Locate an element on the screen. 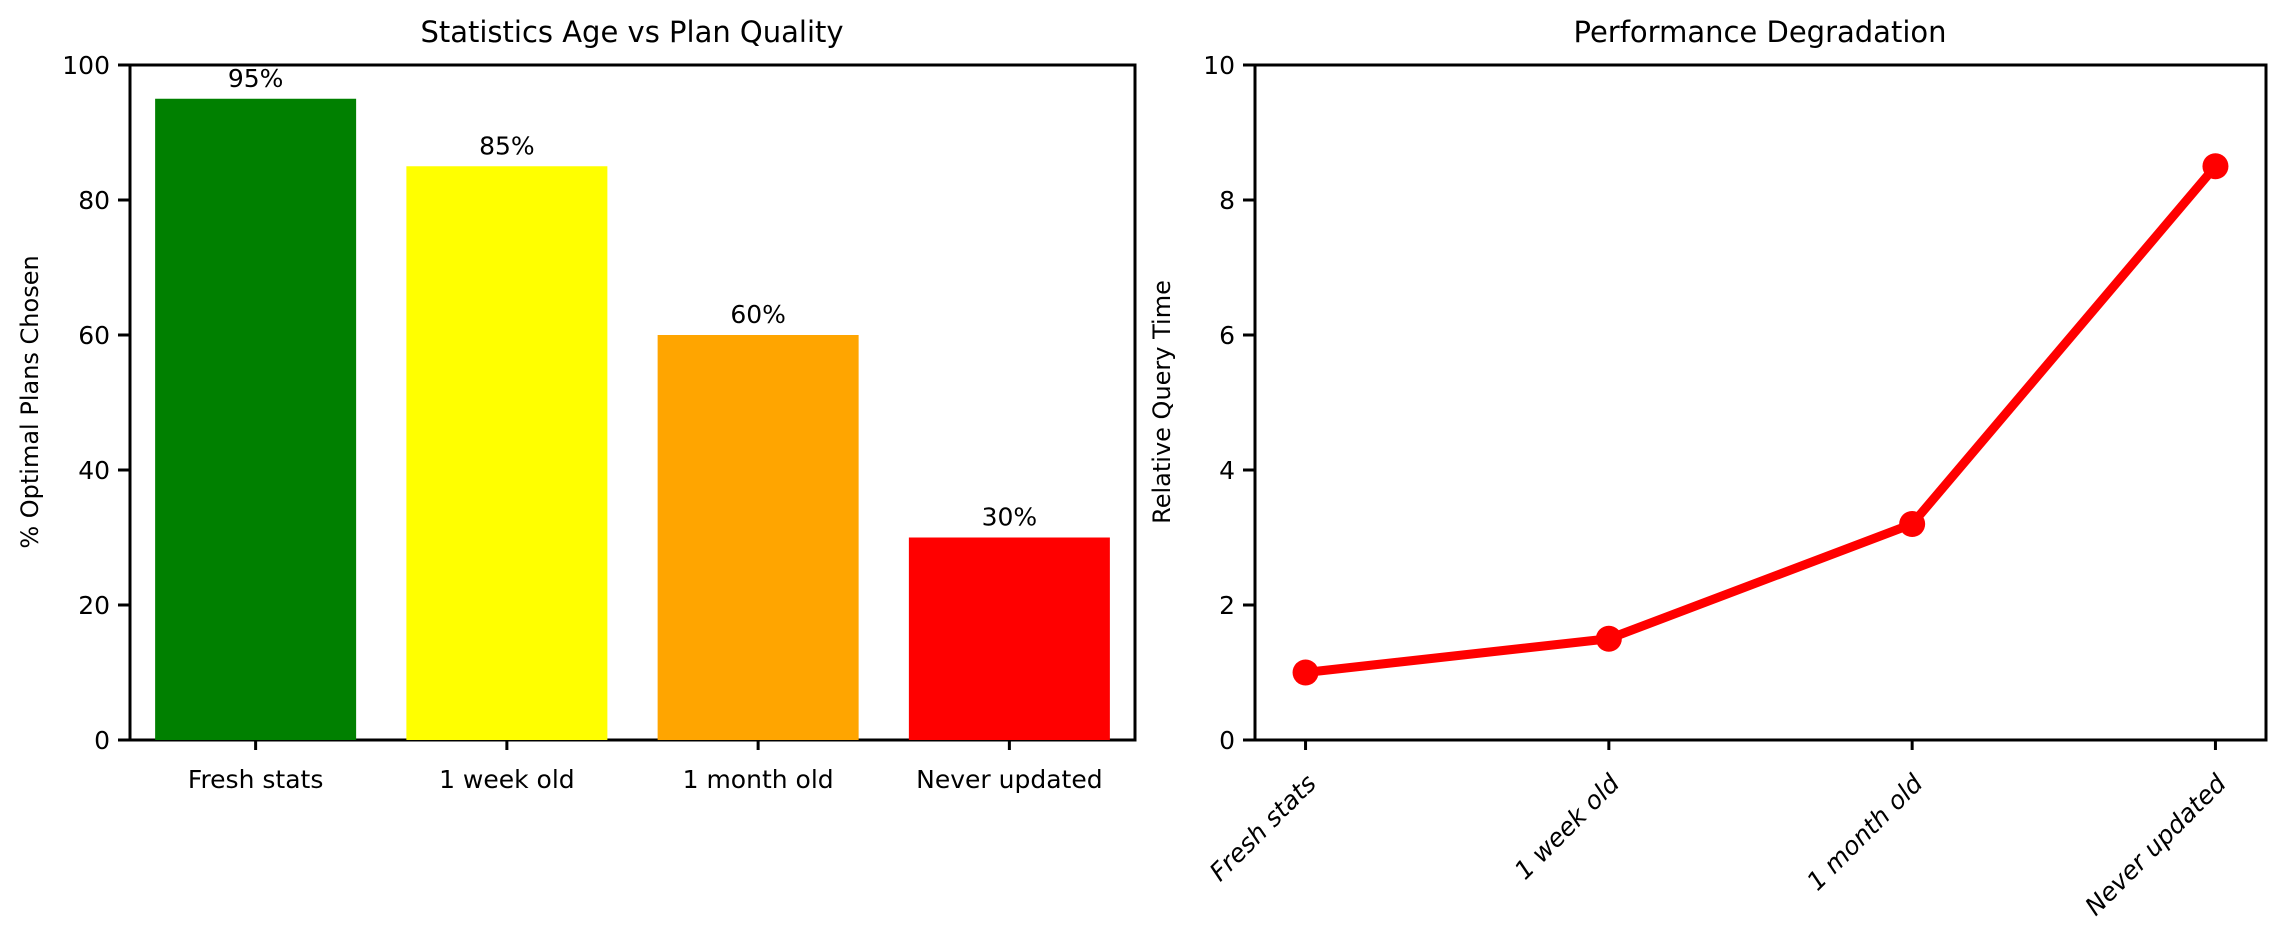  line-chart-title: Performance Degradation is located at coordinates (1760, 32).